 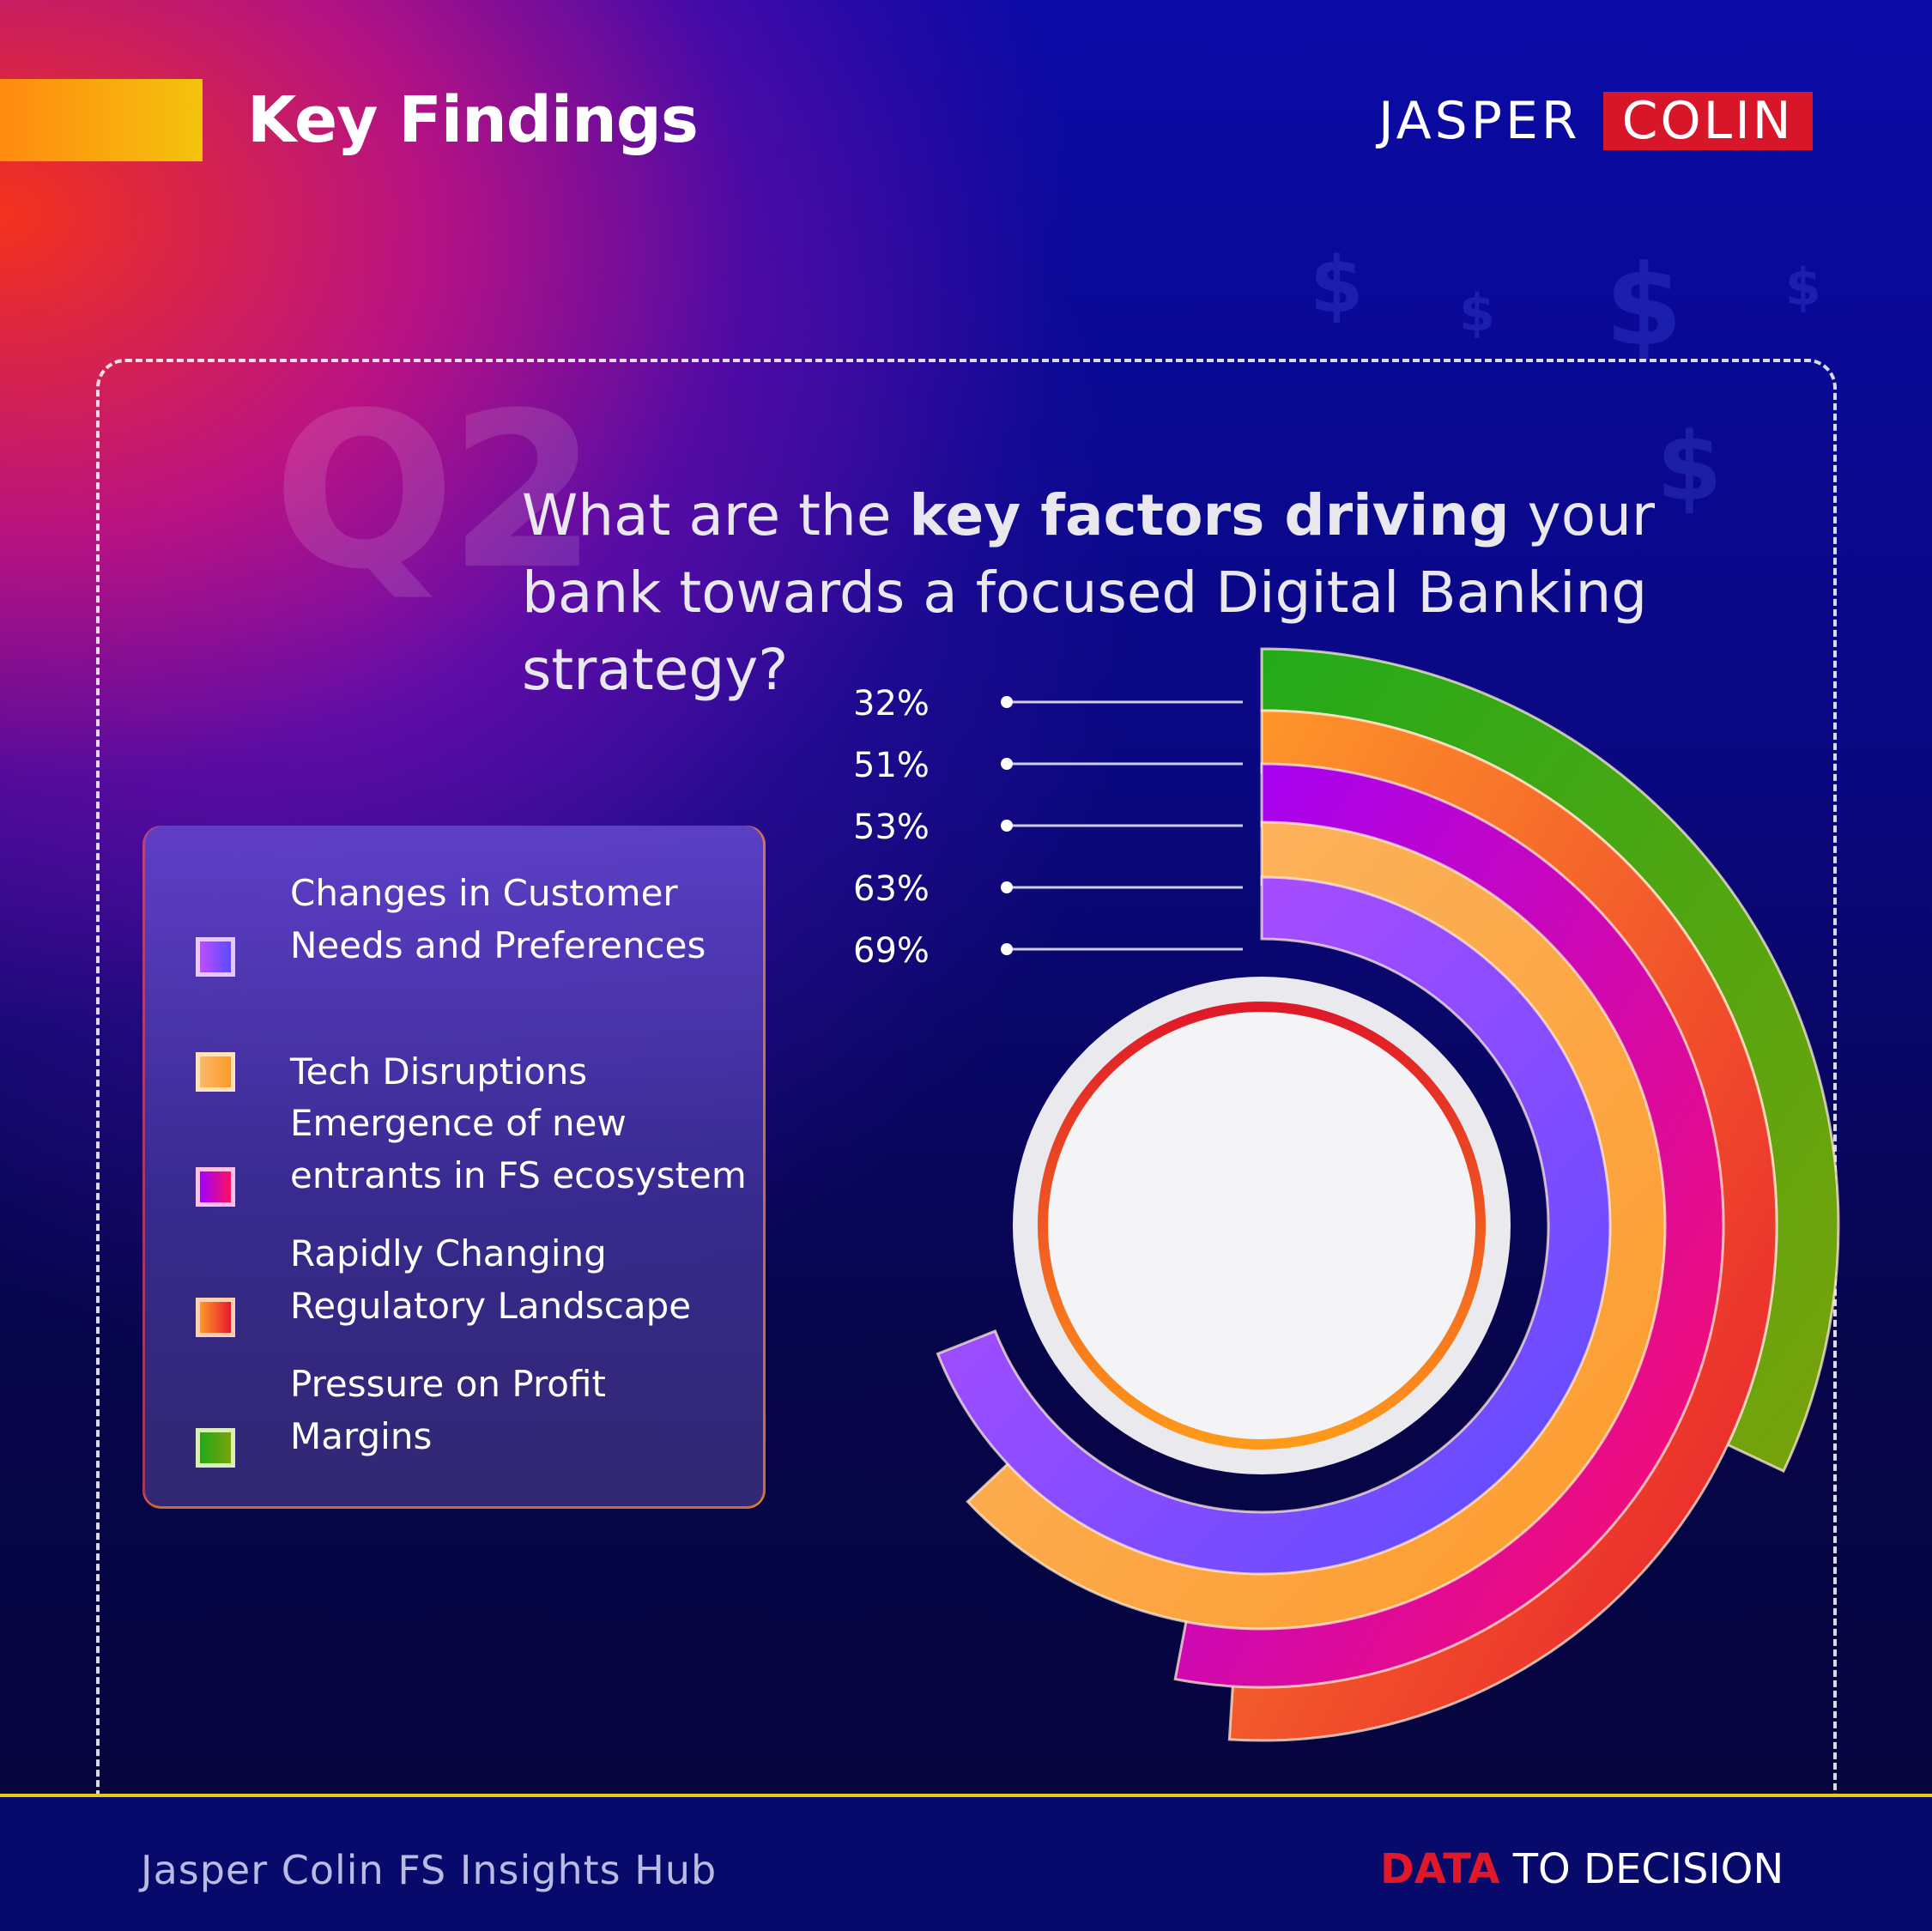 I want to click on value-label: 51%, so click(x=892, y=765).